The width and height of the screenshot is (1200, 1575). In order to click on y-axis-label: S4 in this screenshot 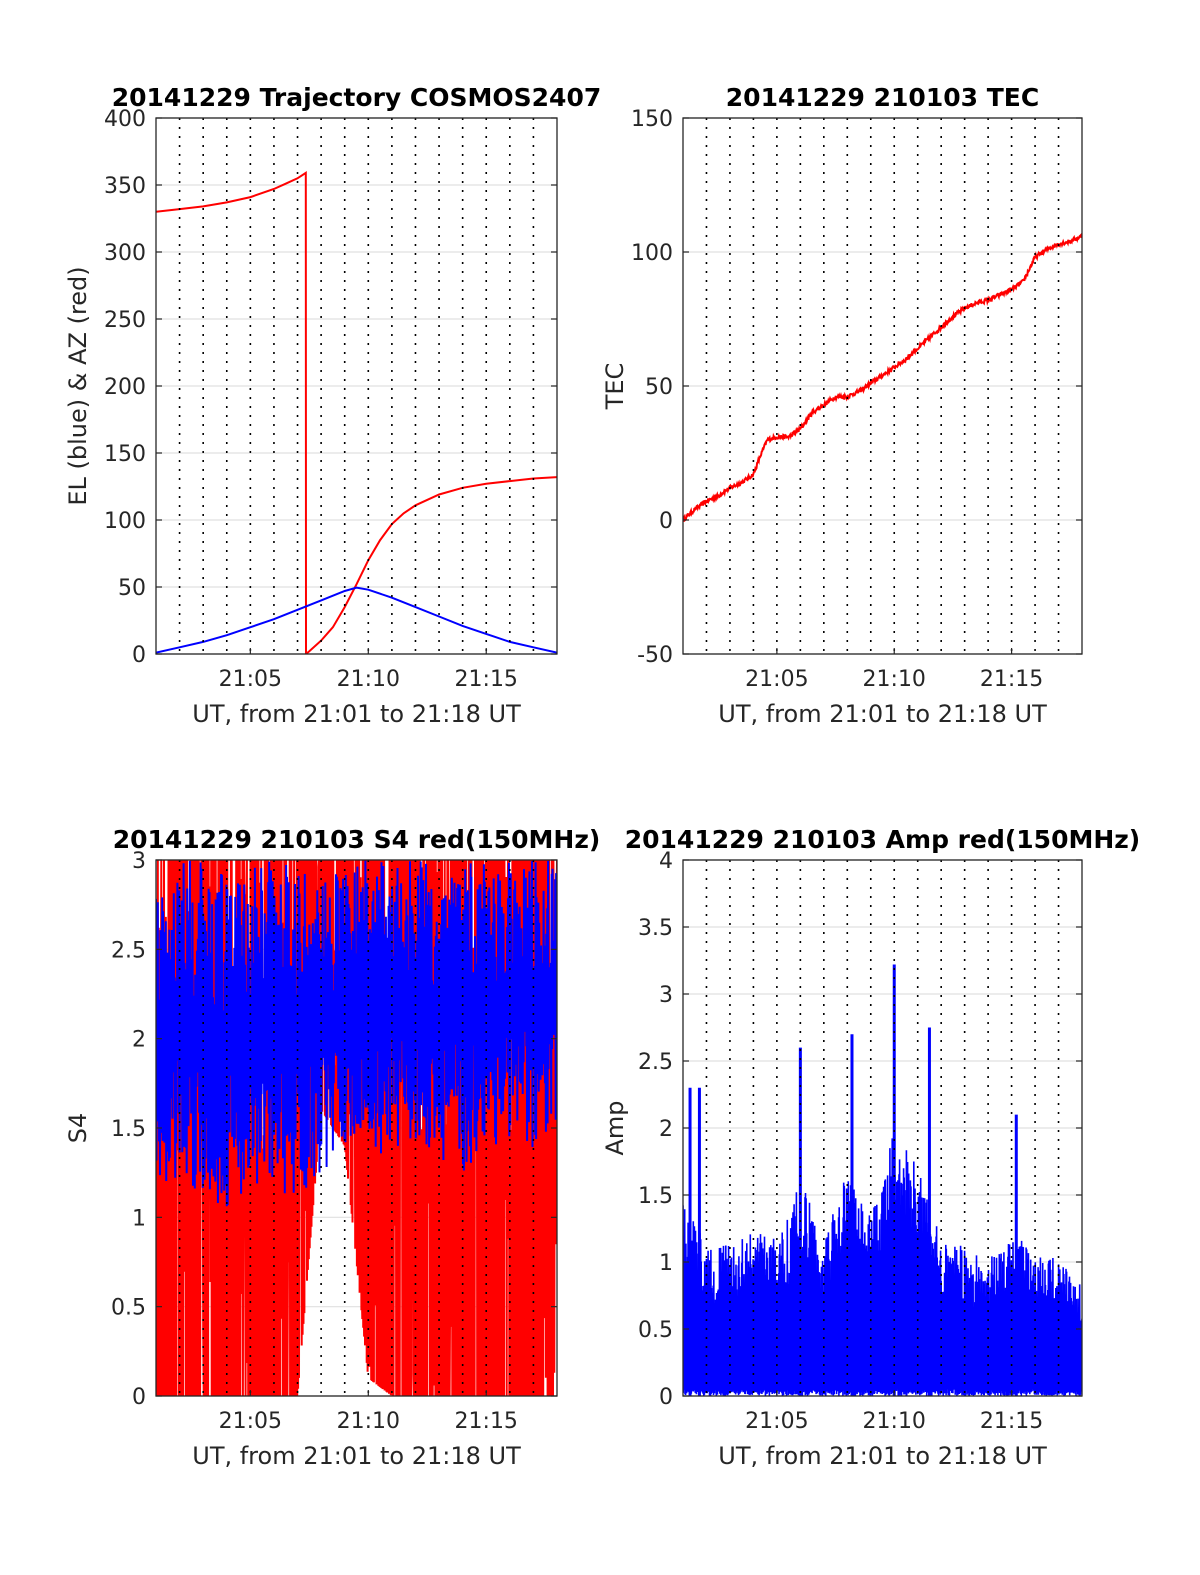, I will do `click(78, 1128)`.